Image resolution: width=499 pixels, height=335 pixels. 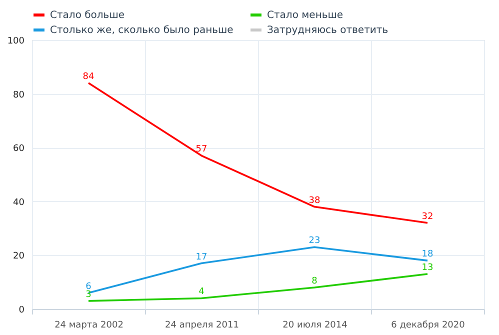 I want to click on x-tick-label: 24 марта 2002, so click(x=89, y=325).